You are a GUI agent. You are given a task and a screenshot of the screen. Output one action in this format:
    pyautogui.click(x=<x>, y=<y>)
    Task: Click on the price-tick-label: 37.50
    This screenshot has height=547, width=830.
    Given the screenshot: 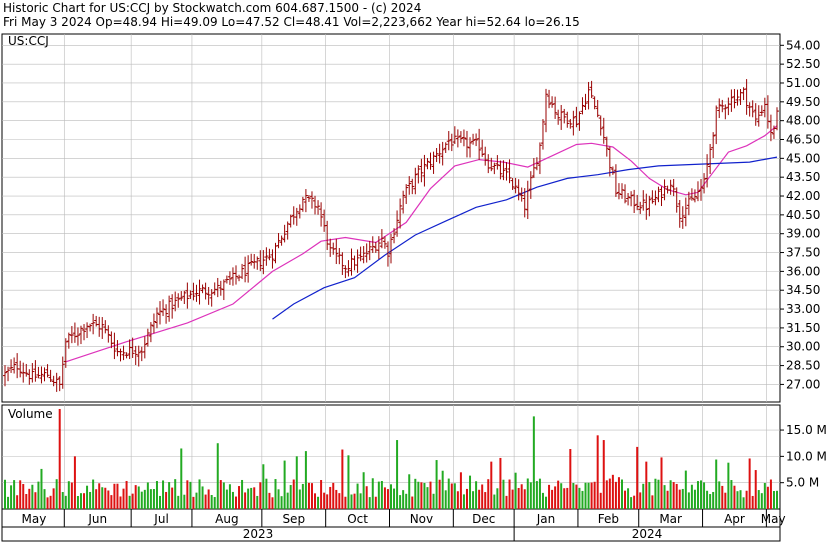 What is the action you would take?
    pyautogui.click(x=803, y=253)
    